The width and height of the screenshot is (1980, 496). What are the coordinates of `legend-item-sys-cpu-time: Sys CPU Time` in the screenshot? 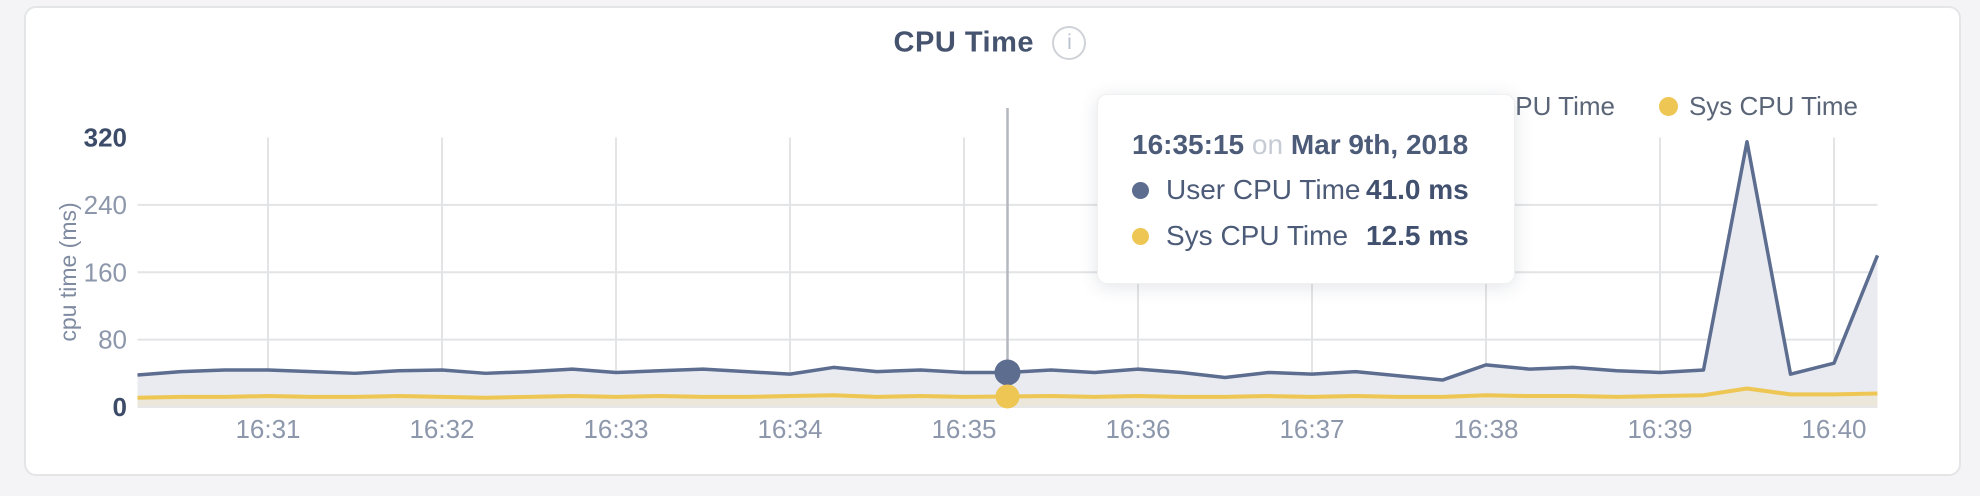 It's located at (1758, 106).